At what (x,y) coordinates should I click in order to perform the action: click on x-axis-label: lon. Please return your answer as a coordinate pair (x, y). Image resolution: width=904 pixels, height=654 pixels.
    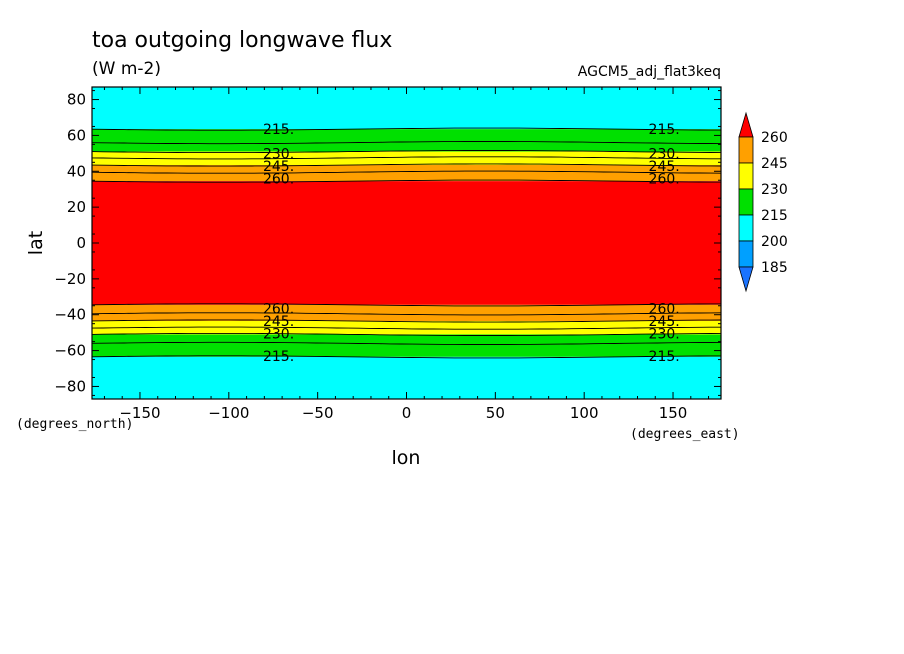
    Looking at the image, I should click on (406, 458).